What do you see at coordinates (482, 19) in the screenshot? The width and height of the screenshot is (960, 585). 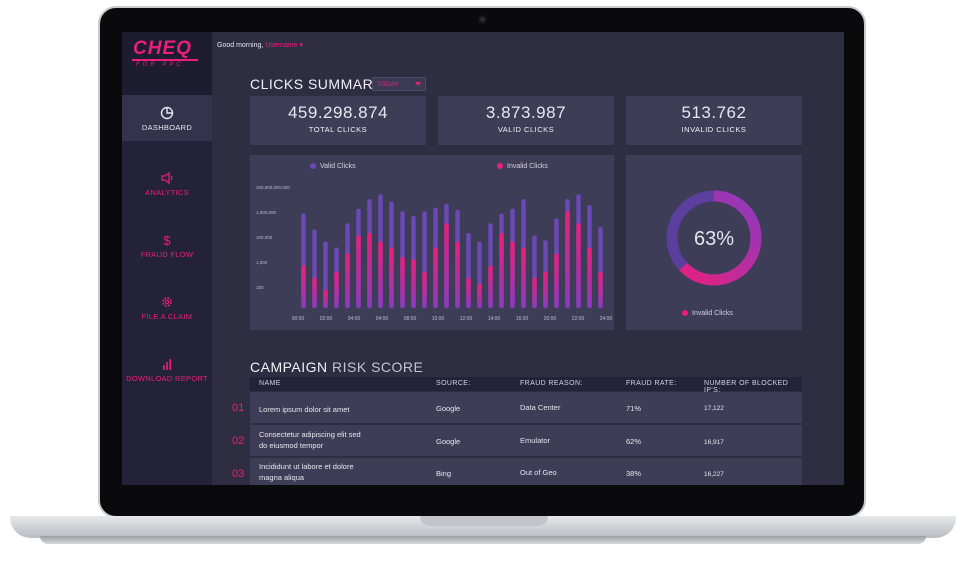 I see `camera-icon` at bounding box center [482, 19].